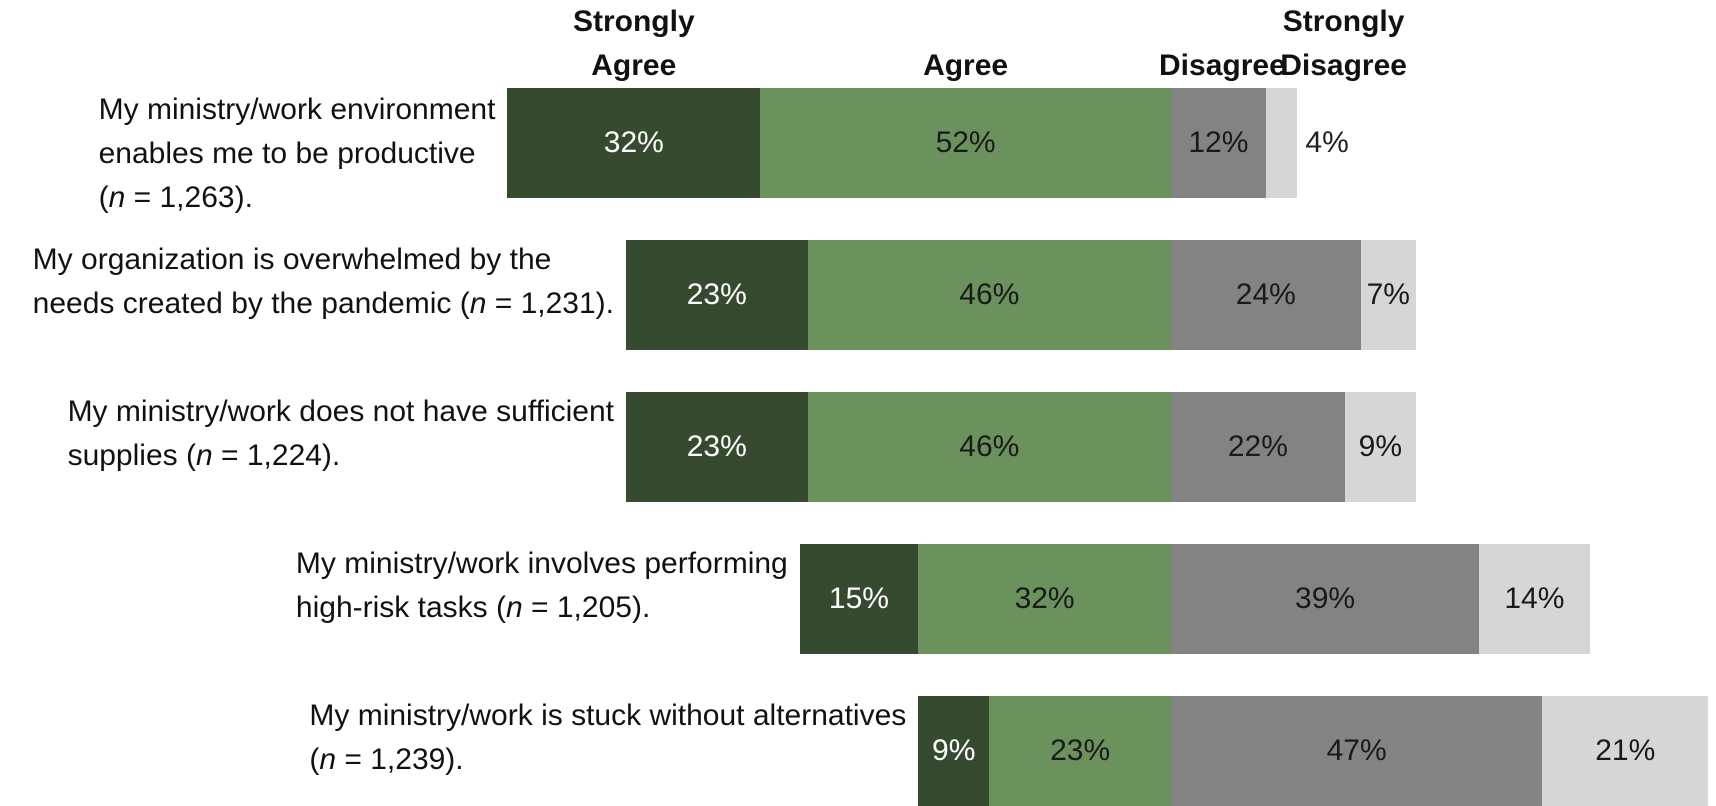 This screenshot has width=1716, height=806. What do you see at coordinates (292, 259) in the screenshot?
I see `row-label-line: My organization is overwhelmed by the` at bounding box center [292, 259].